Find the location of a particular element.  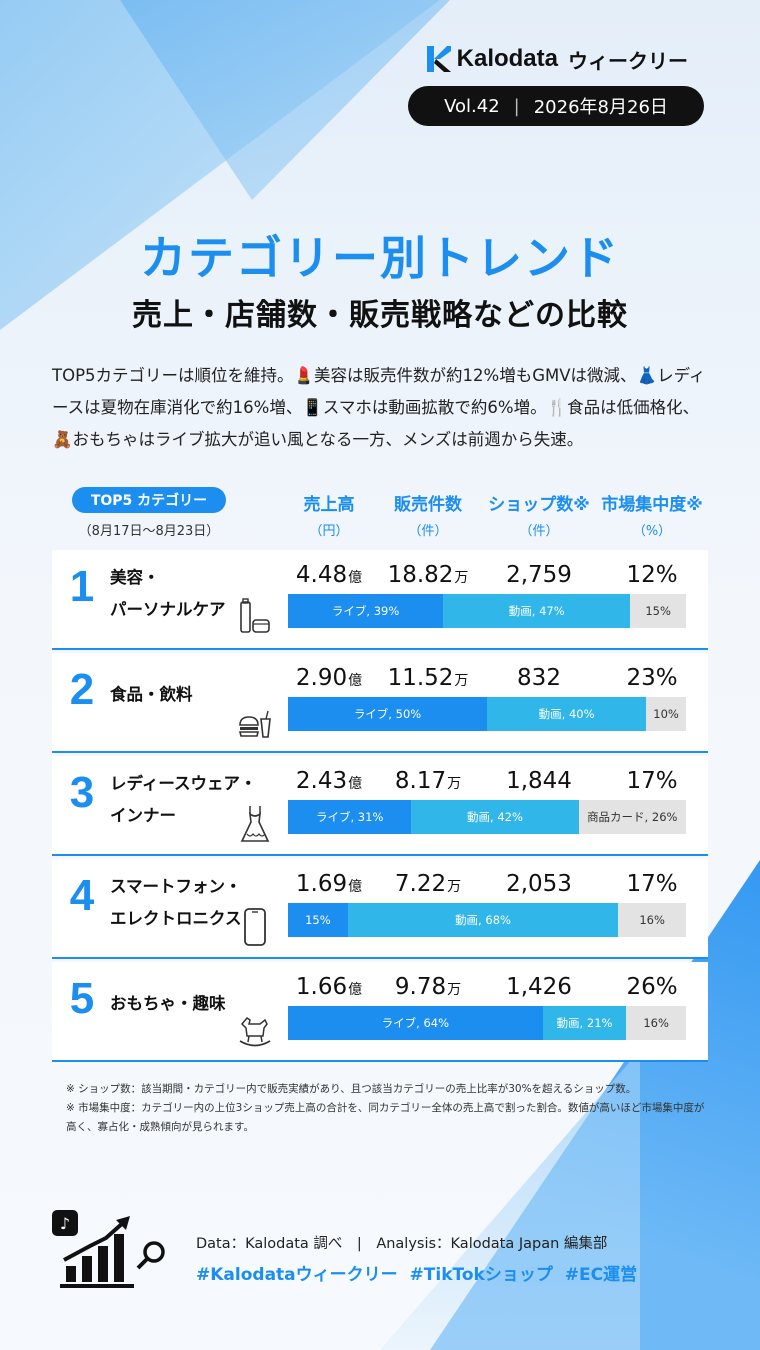

col-unit-sales: （円） is located at coordinates (329, 531).